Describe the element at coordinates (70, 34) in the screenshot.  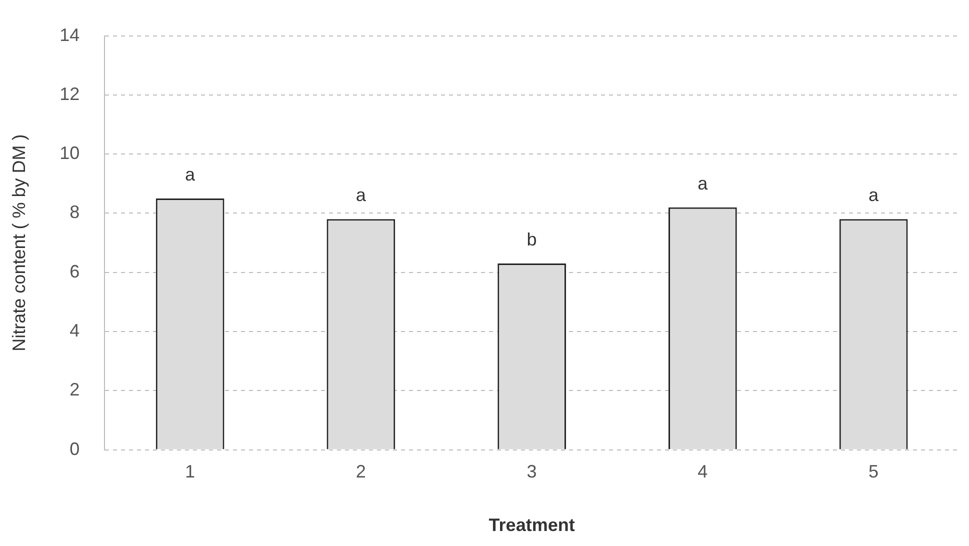
I see `y-tick-label: 14` at that location.